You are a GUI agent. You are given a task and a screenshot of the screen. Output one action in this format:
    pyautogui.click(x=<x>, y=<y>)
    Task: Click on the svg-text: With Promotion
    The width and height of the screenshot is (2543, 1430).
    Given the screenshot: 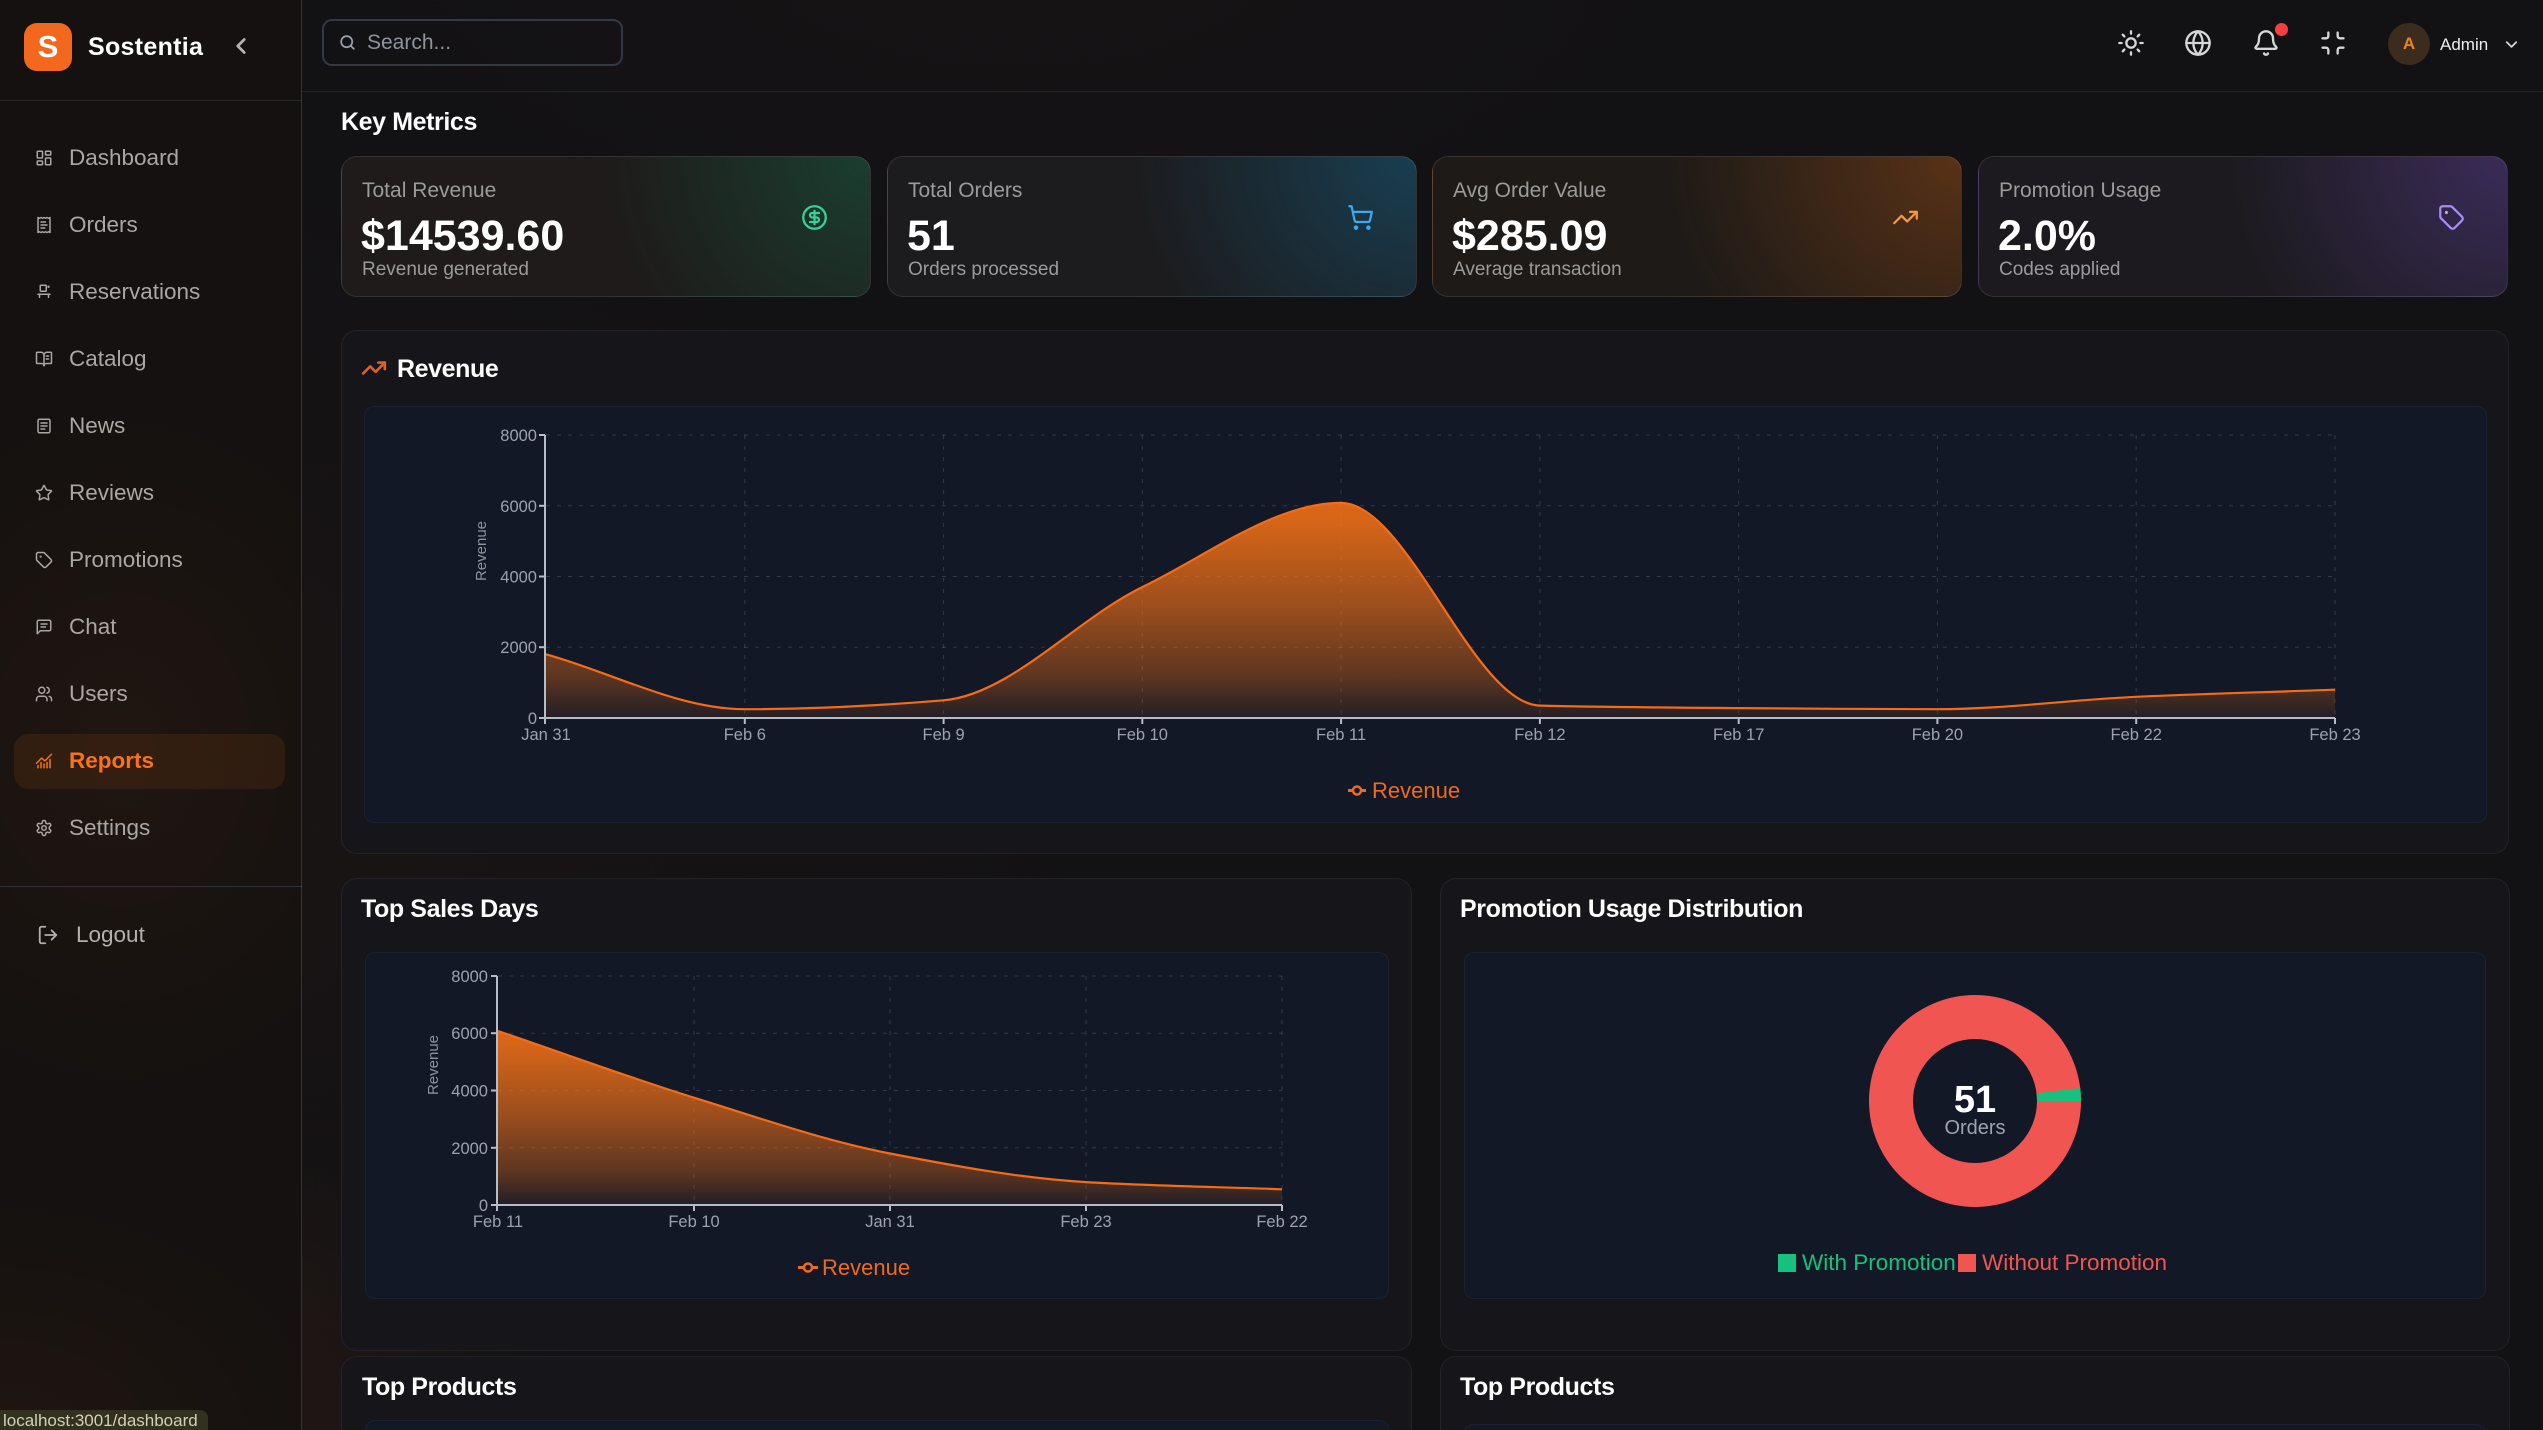 What is the action you would take?
    pyautogui.click(x=1879, y=1262)
    